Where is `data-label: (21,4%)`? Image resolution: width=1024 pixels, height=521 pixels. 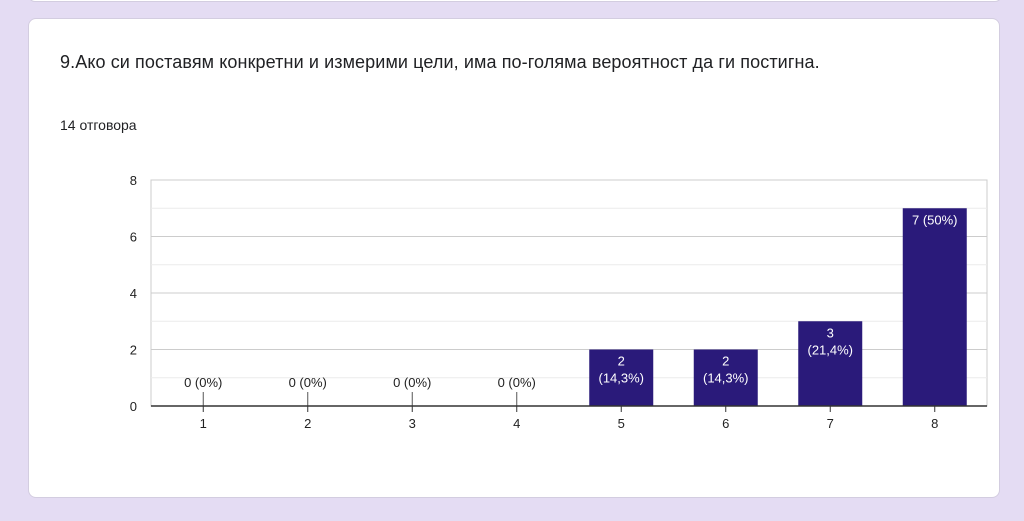 data-label: (21,4%) is located at coordinates (830, 349).